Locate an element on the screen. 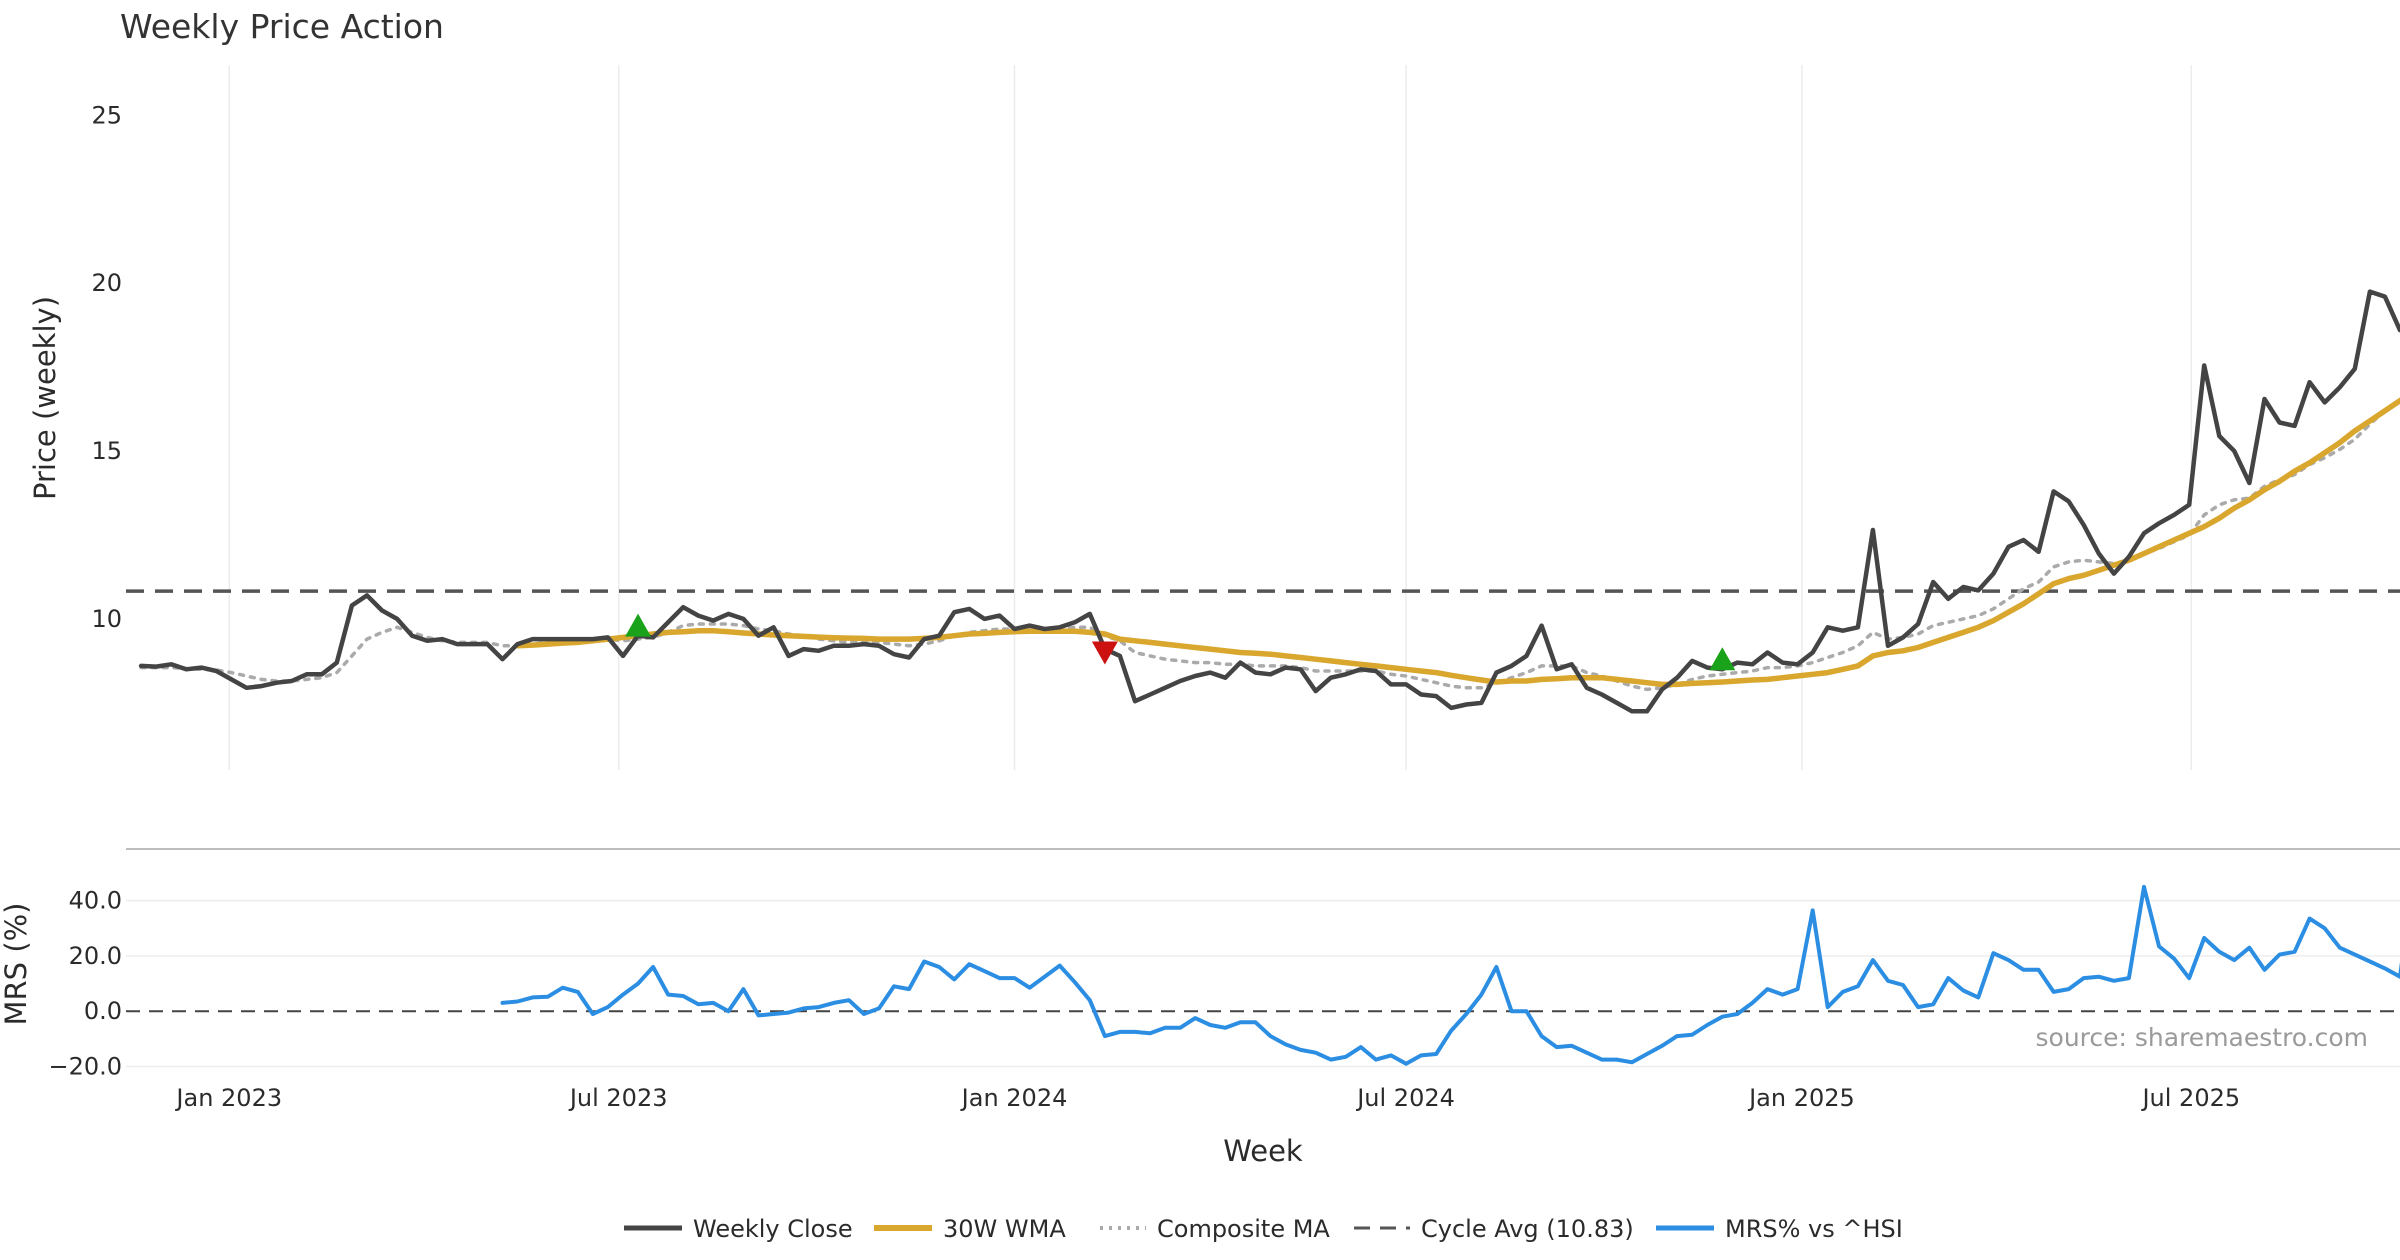 The height and width of the screenshot is (1260, 2400). mrs-series is located at coordinates (1450, 975).